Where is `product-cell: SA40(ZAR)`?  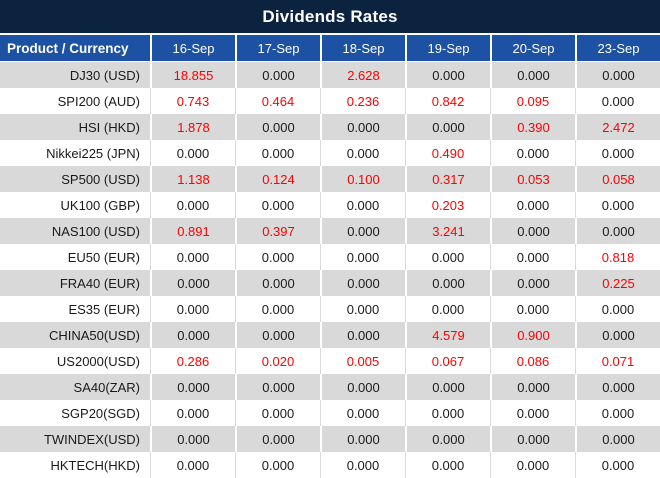 product-cell: SA40(ZAR) is located at coordinates (106, 387).